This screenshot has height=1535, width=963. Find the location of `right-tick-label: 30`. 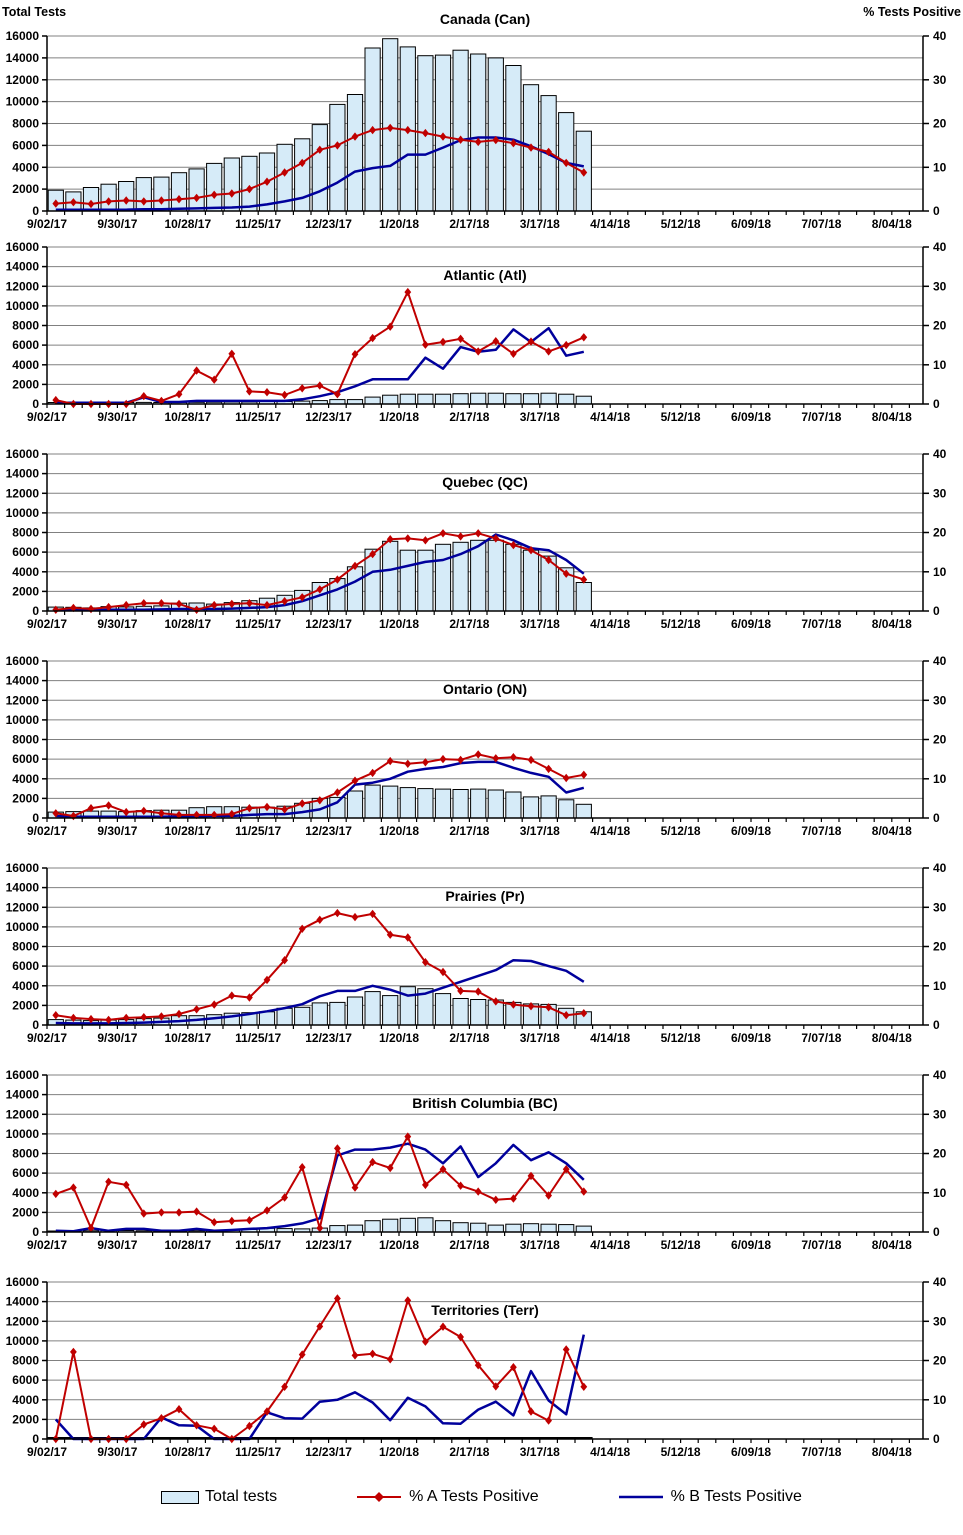

right-tick-label: 30 is located at coordinates (940, 700).